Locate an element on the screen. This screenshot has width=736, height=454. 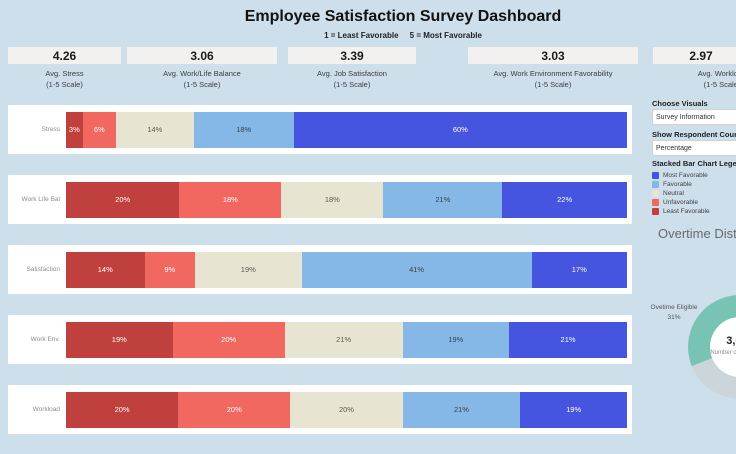
bar-segment: 41% is located at coordinates (416, 269).